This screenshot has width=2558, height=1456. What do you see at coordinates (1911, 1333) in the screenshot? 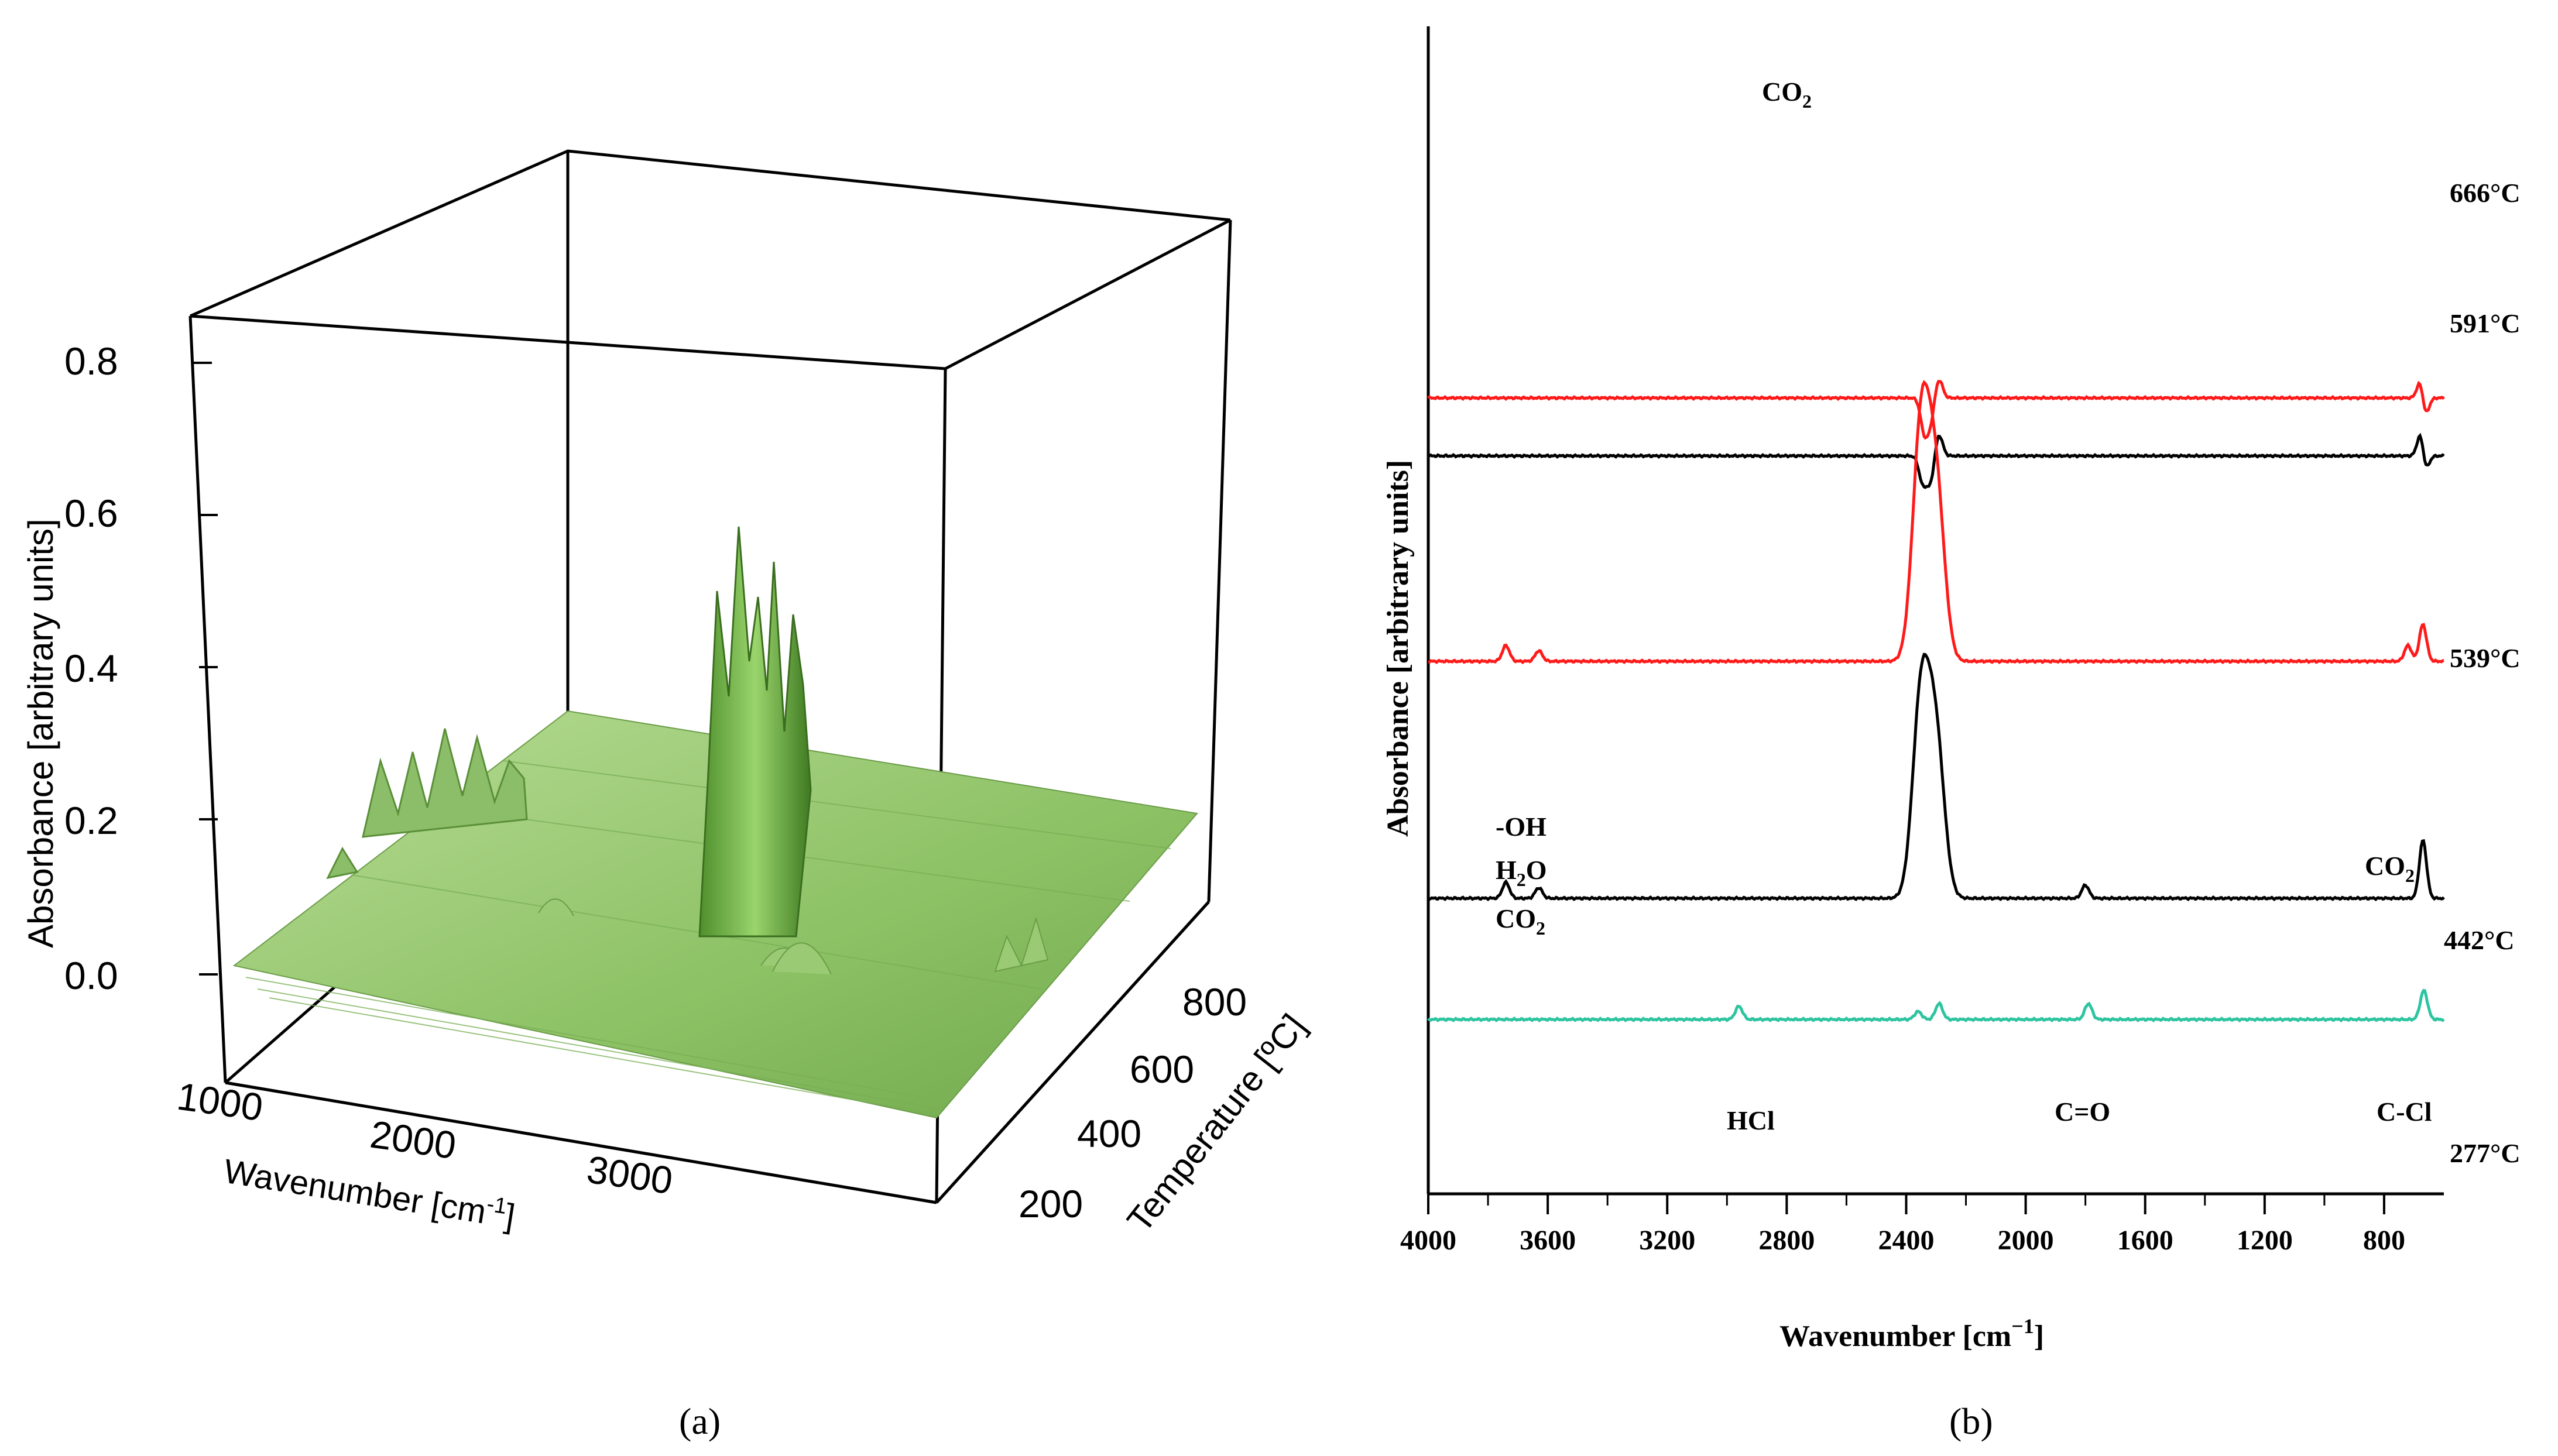
I see `x-axis-label-b: Wavenumber [cm−1]` at bounding box center [1911, 1333].